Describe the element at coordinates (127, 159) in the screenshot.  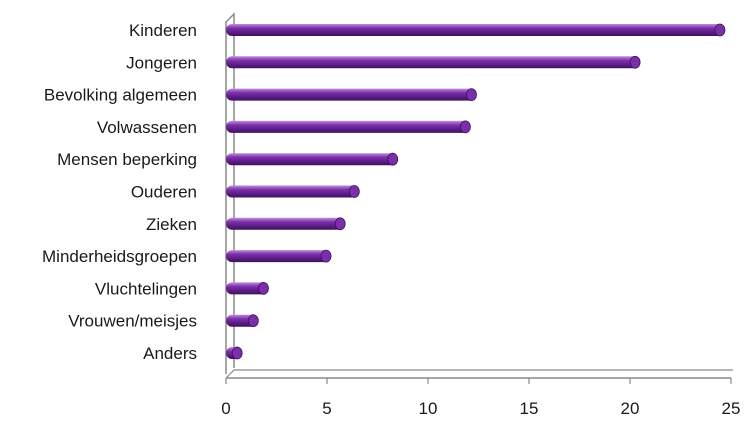
I see `category-label: Mensen beperking` at that location.